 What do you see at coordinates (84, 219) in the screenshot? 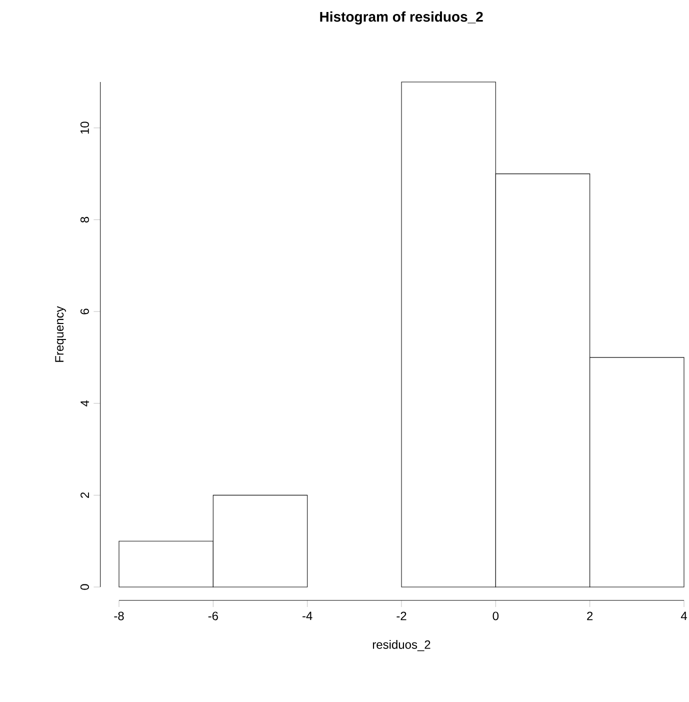
I see `y-tick-label: 8` at bounding box center [84, 219].